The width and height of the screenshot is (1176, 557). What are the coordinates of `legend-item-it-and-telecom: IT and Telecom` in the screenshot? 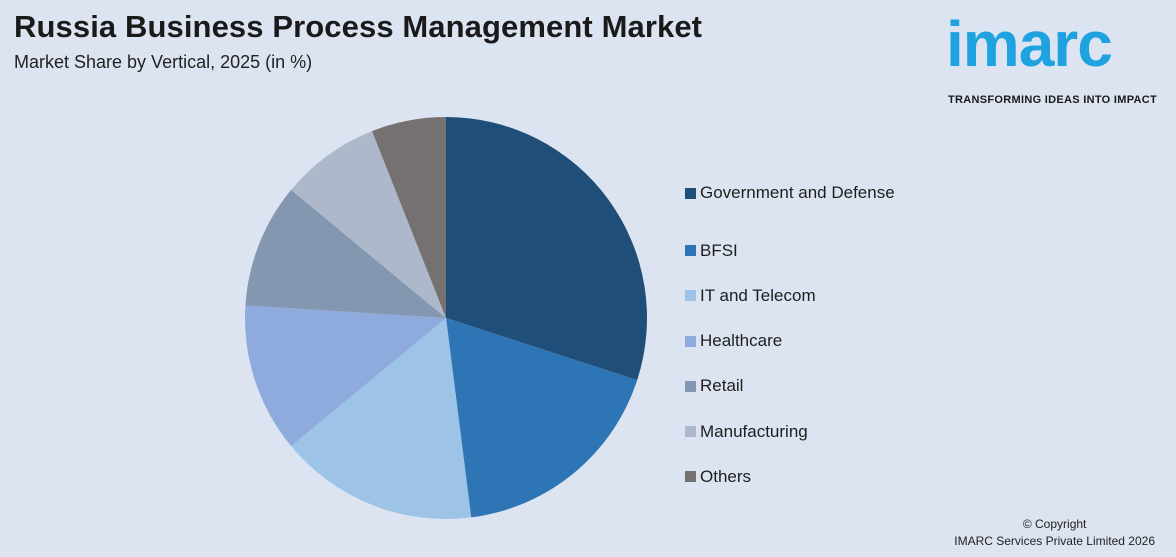 It's located at (790, 295).